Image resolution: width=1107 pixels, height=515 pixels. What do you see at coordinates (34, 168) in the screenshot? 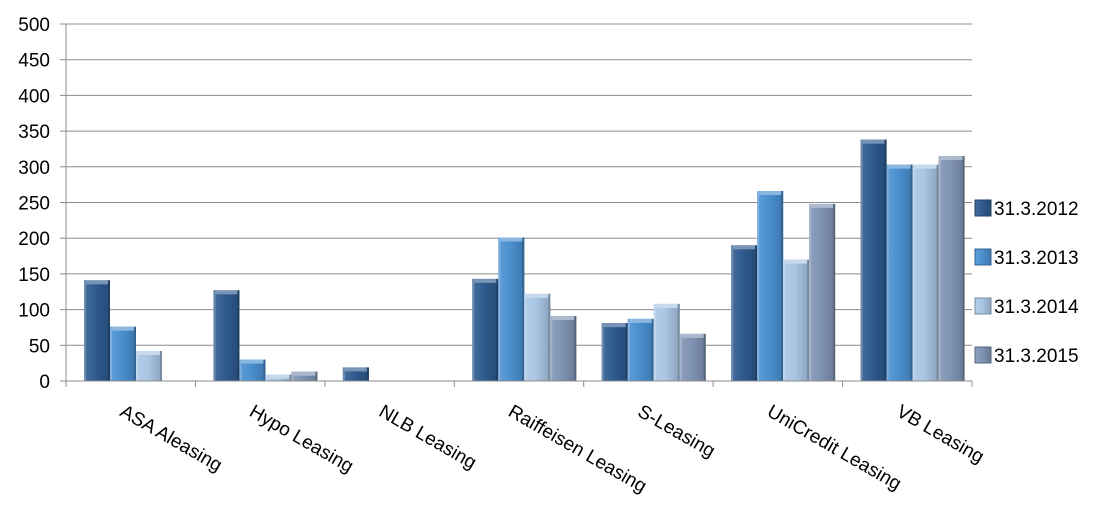
I see `y-tick-label: 300` at bounding box center [34, 168].